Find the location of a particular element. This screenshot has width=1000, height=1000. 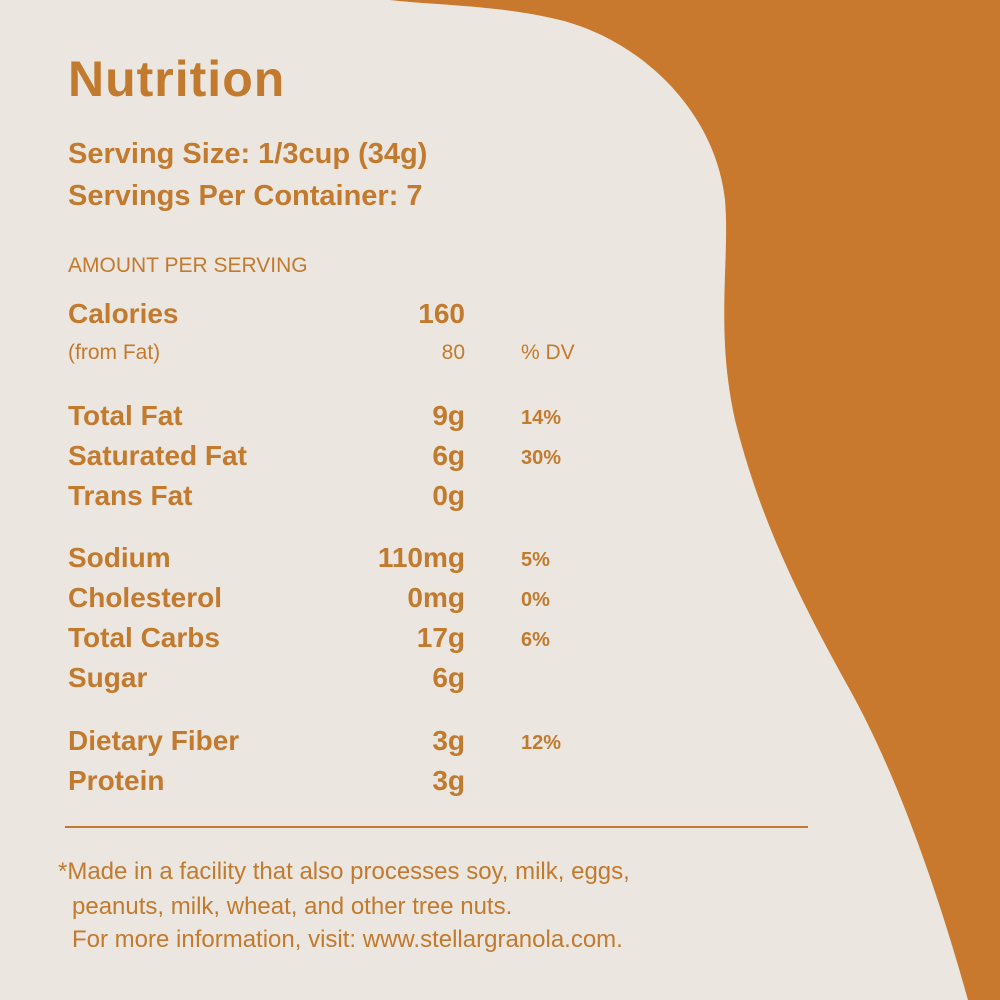

daily-value: 30% is located at coordinates (541, 458).